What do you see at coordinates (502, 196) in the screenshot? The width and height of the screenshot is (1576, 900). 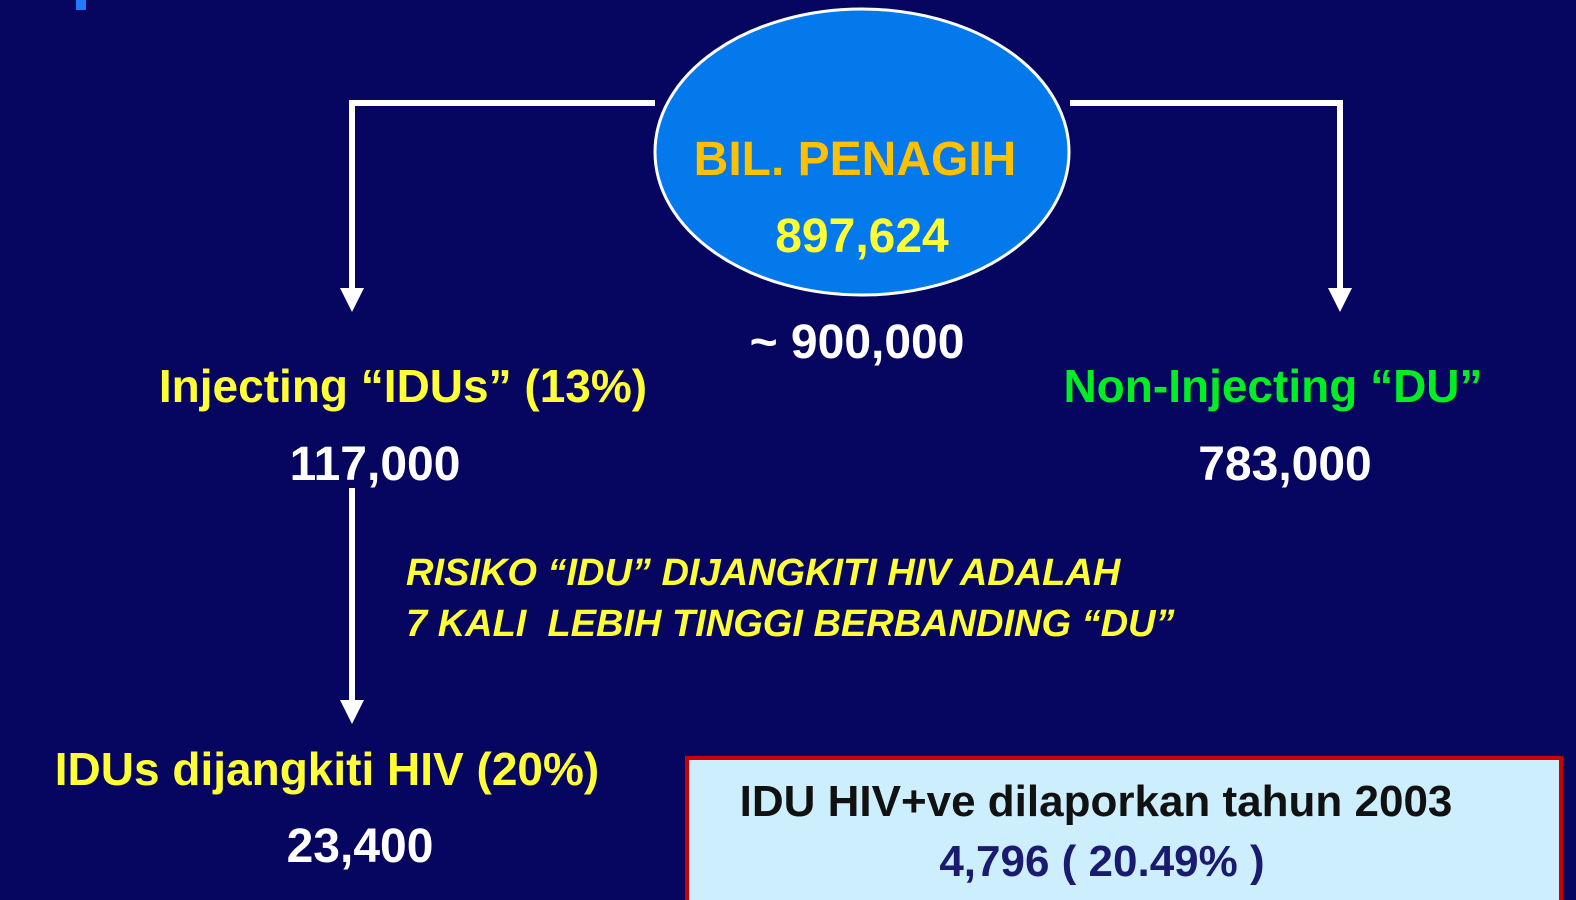 I see `left-connector` at bounding box center [502, 196].